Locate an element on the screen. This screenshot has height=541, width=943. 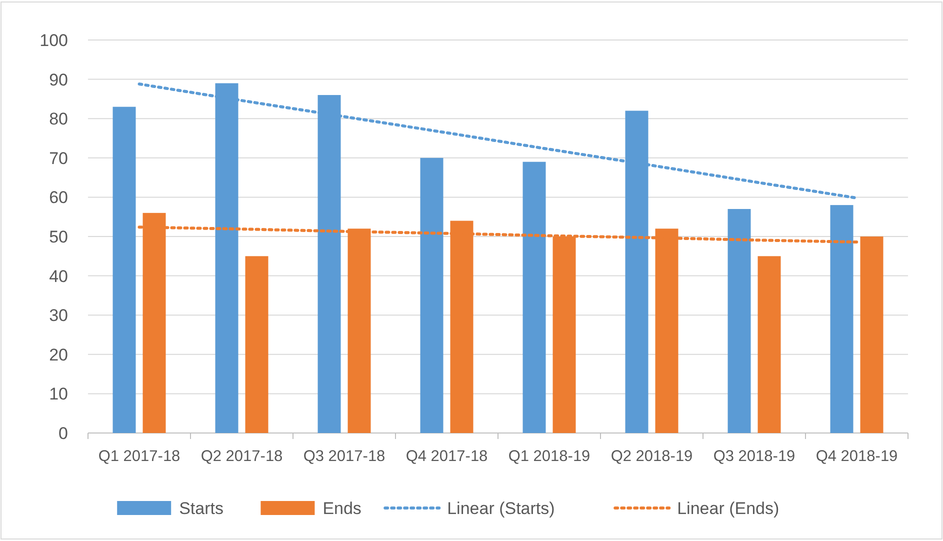
x-tick-label: Q4 2017-18 is located at coordinates (447, 456).